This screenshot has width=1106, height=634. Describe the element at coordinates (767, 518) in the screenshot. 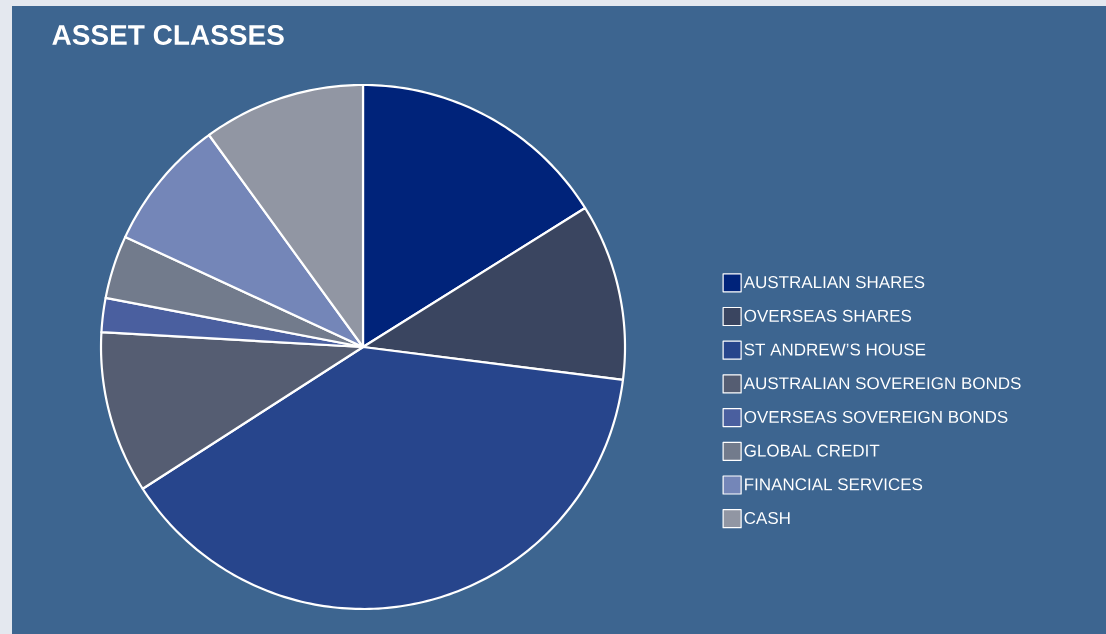

I see `legend-label: CASH` at that location.